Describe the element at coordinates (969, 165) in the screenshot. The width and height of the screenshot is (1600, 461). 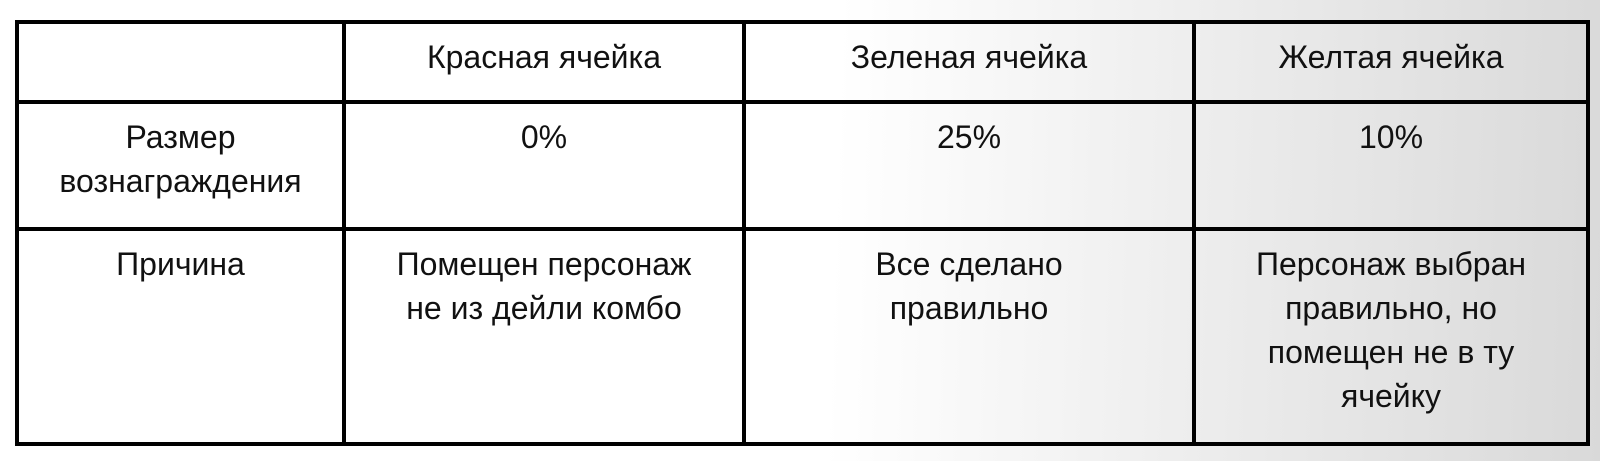
I see `cell-reward-green: 25%` at that location.